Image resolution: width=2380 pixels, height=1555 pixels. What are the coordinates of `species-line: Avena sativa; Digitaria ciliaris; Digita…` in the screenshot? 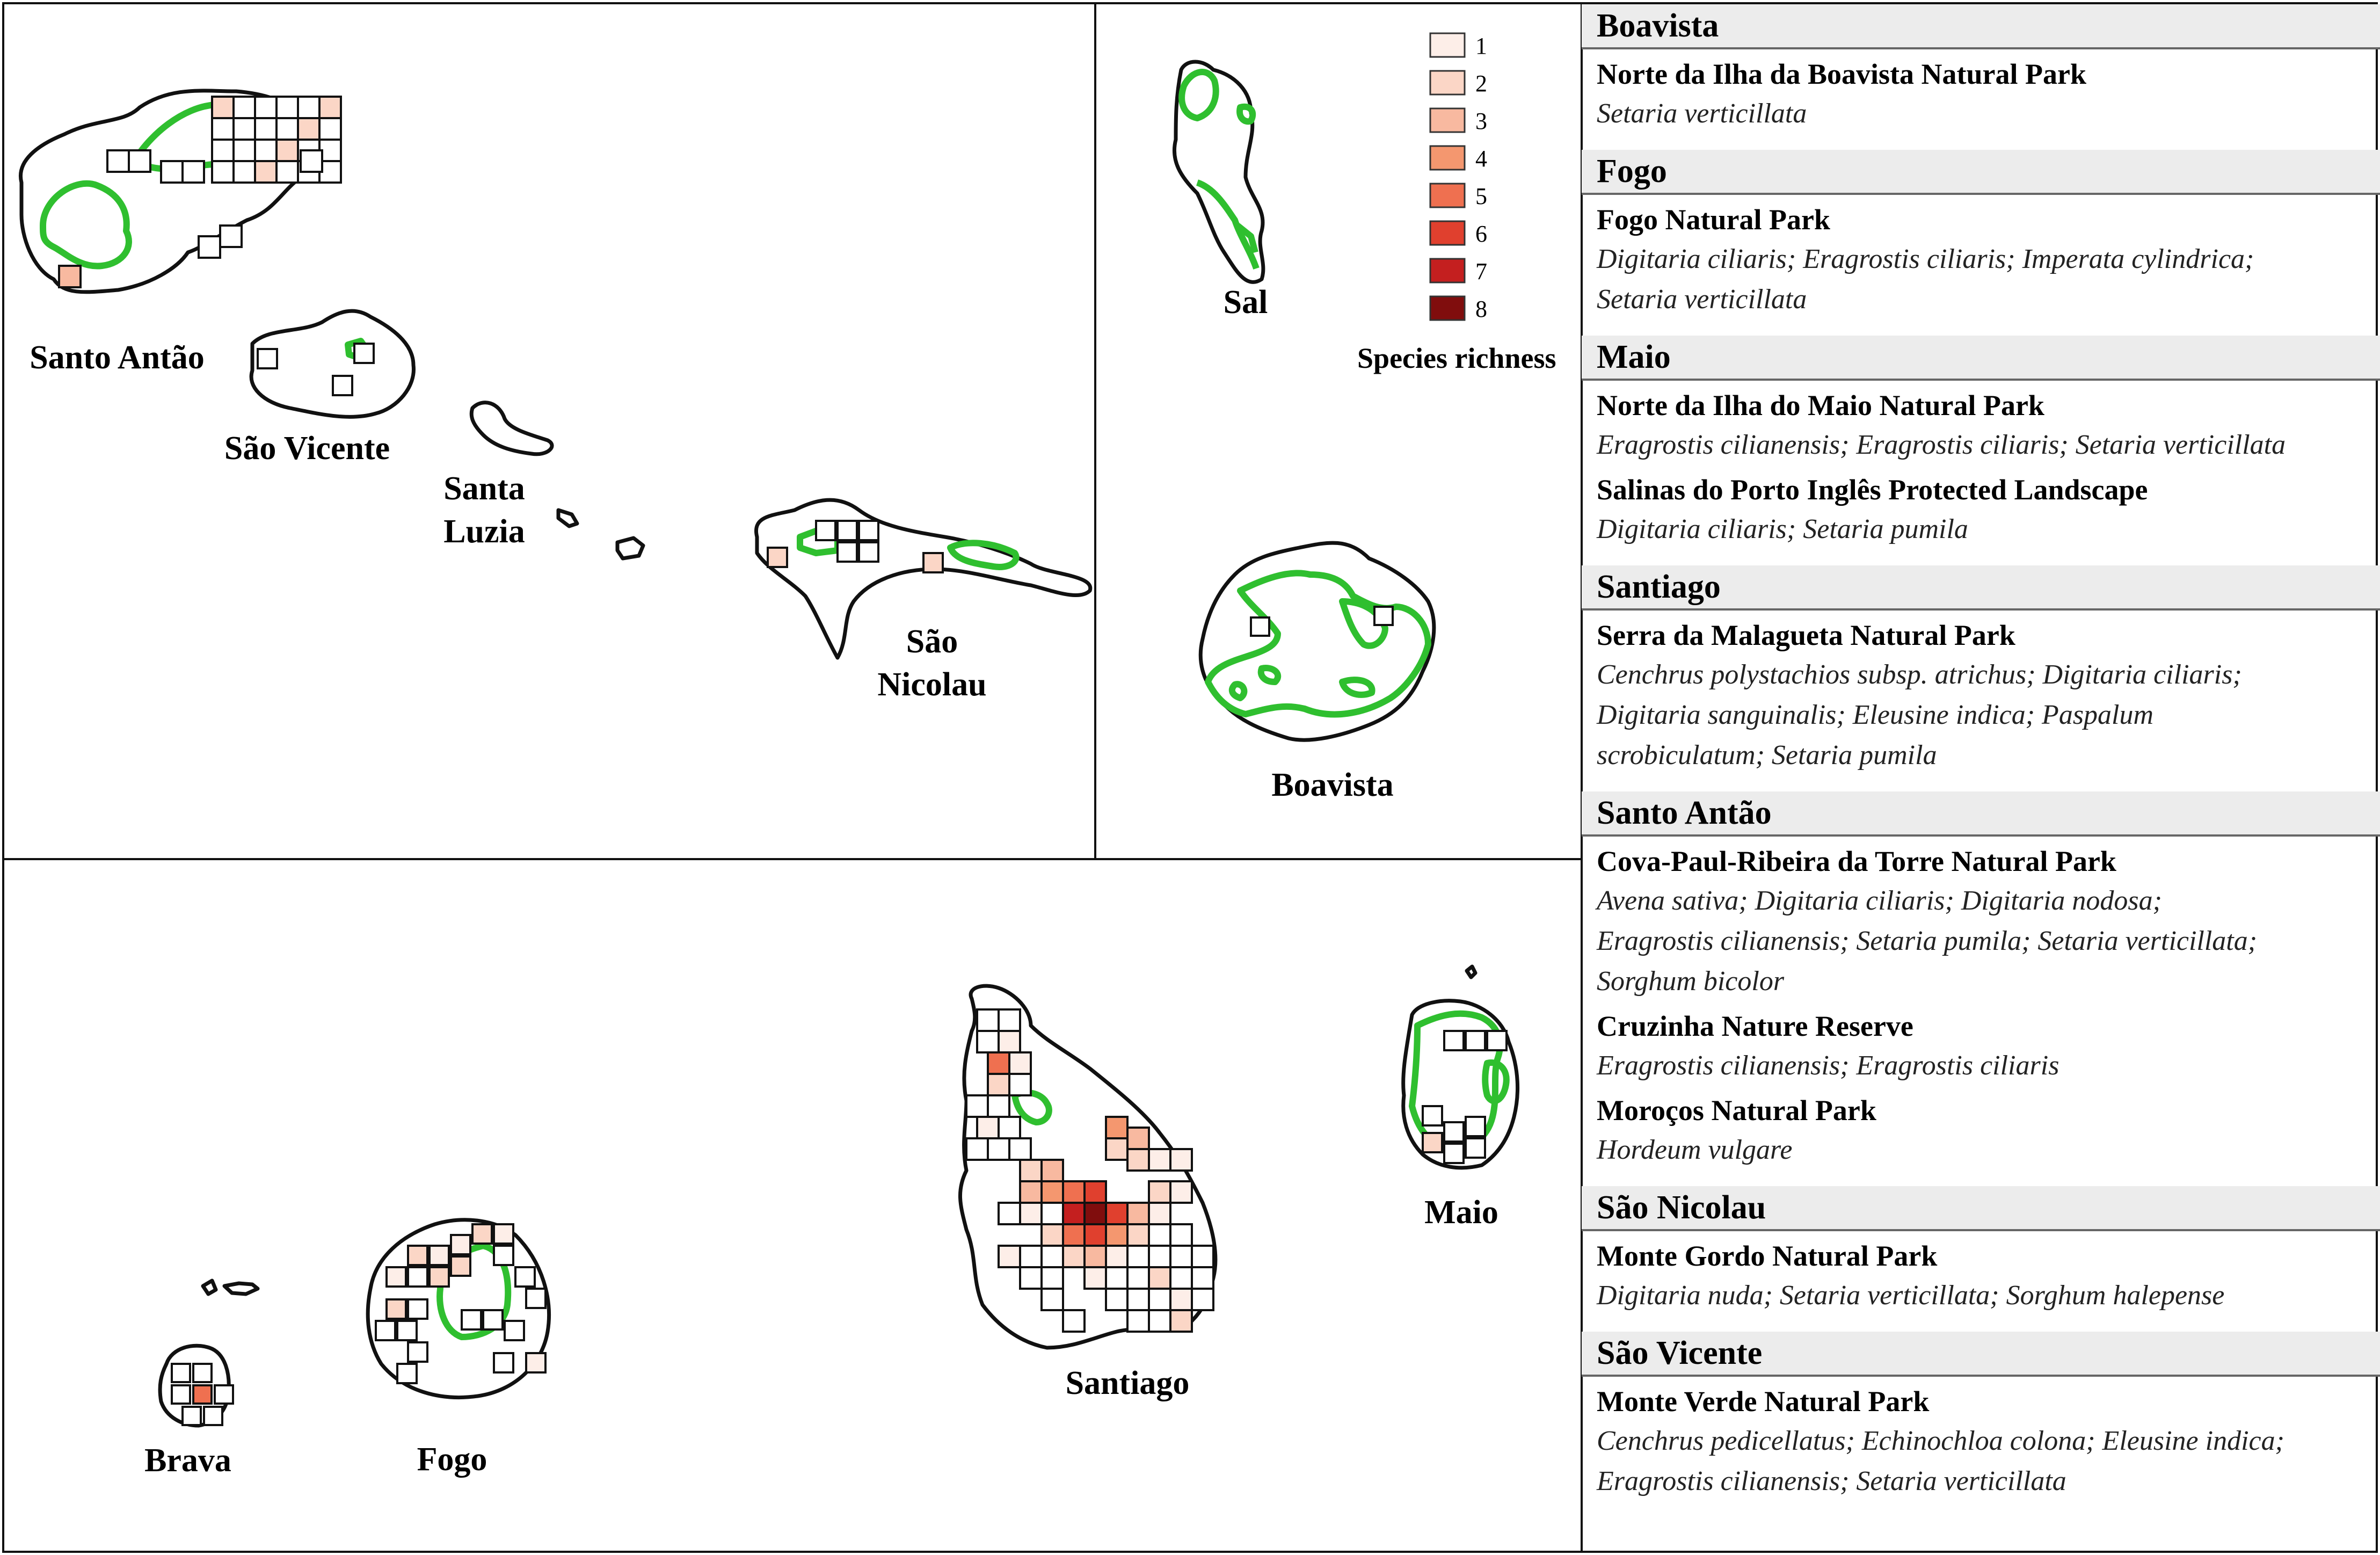 It's located at (1879, 900).